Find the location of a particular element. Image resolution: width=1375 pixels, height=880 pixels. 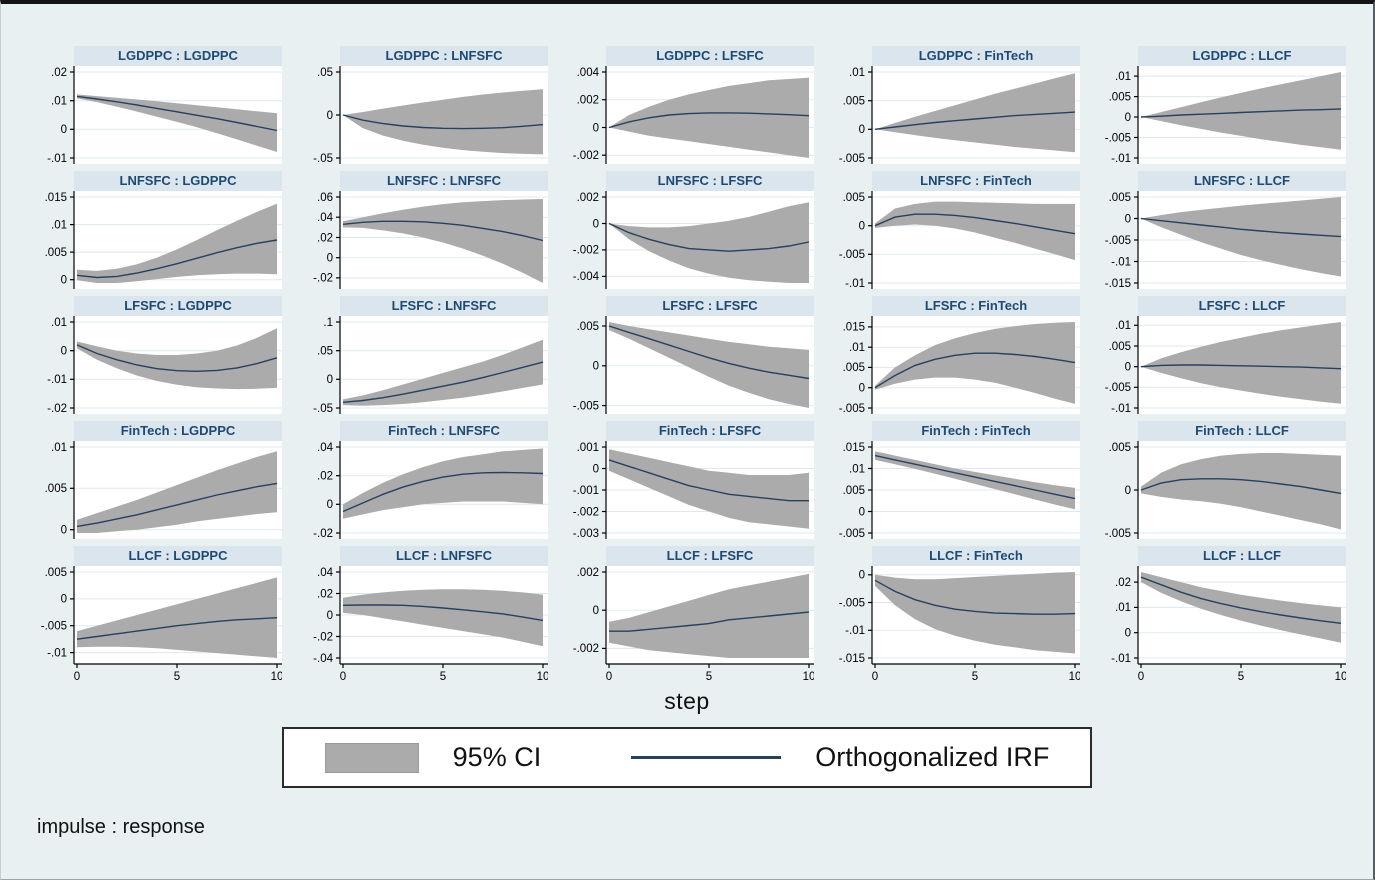

panel-plot: .02 .01 0 -.01 is located at coordinates (164, 115).